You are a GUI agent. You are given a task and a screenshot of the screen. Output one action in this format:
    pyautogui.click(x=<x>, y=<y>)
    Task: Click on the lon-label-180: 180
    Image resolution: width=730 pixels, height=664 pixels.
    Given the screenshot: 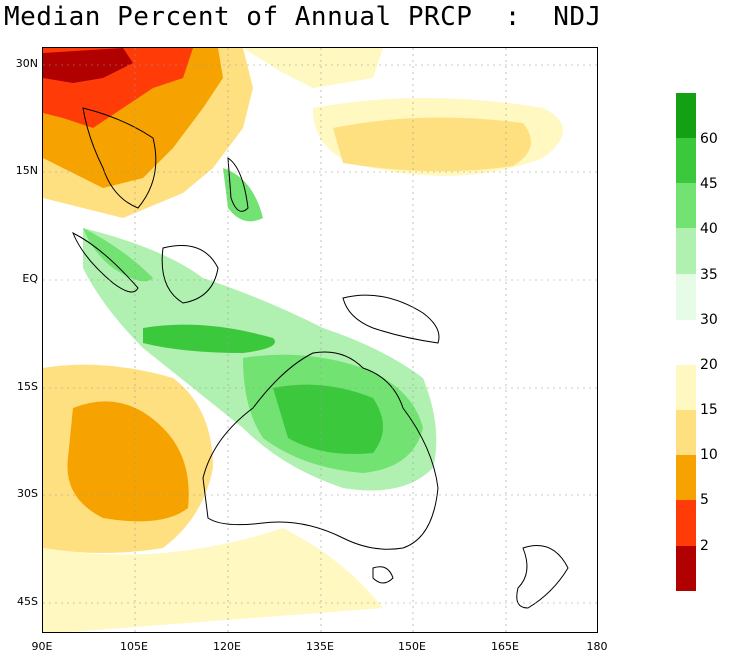 What is the action you would take?
    pyautogui.click(x=597, y=646)
    